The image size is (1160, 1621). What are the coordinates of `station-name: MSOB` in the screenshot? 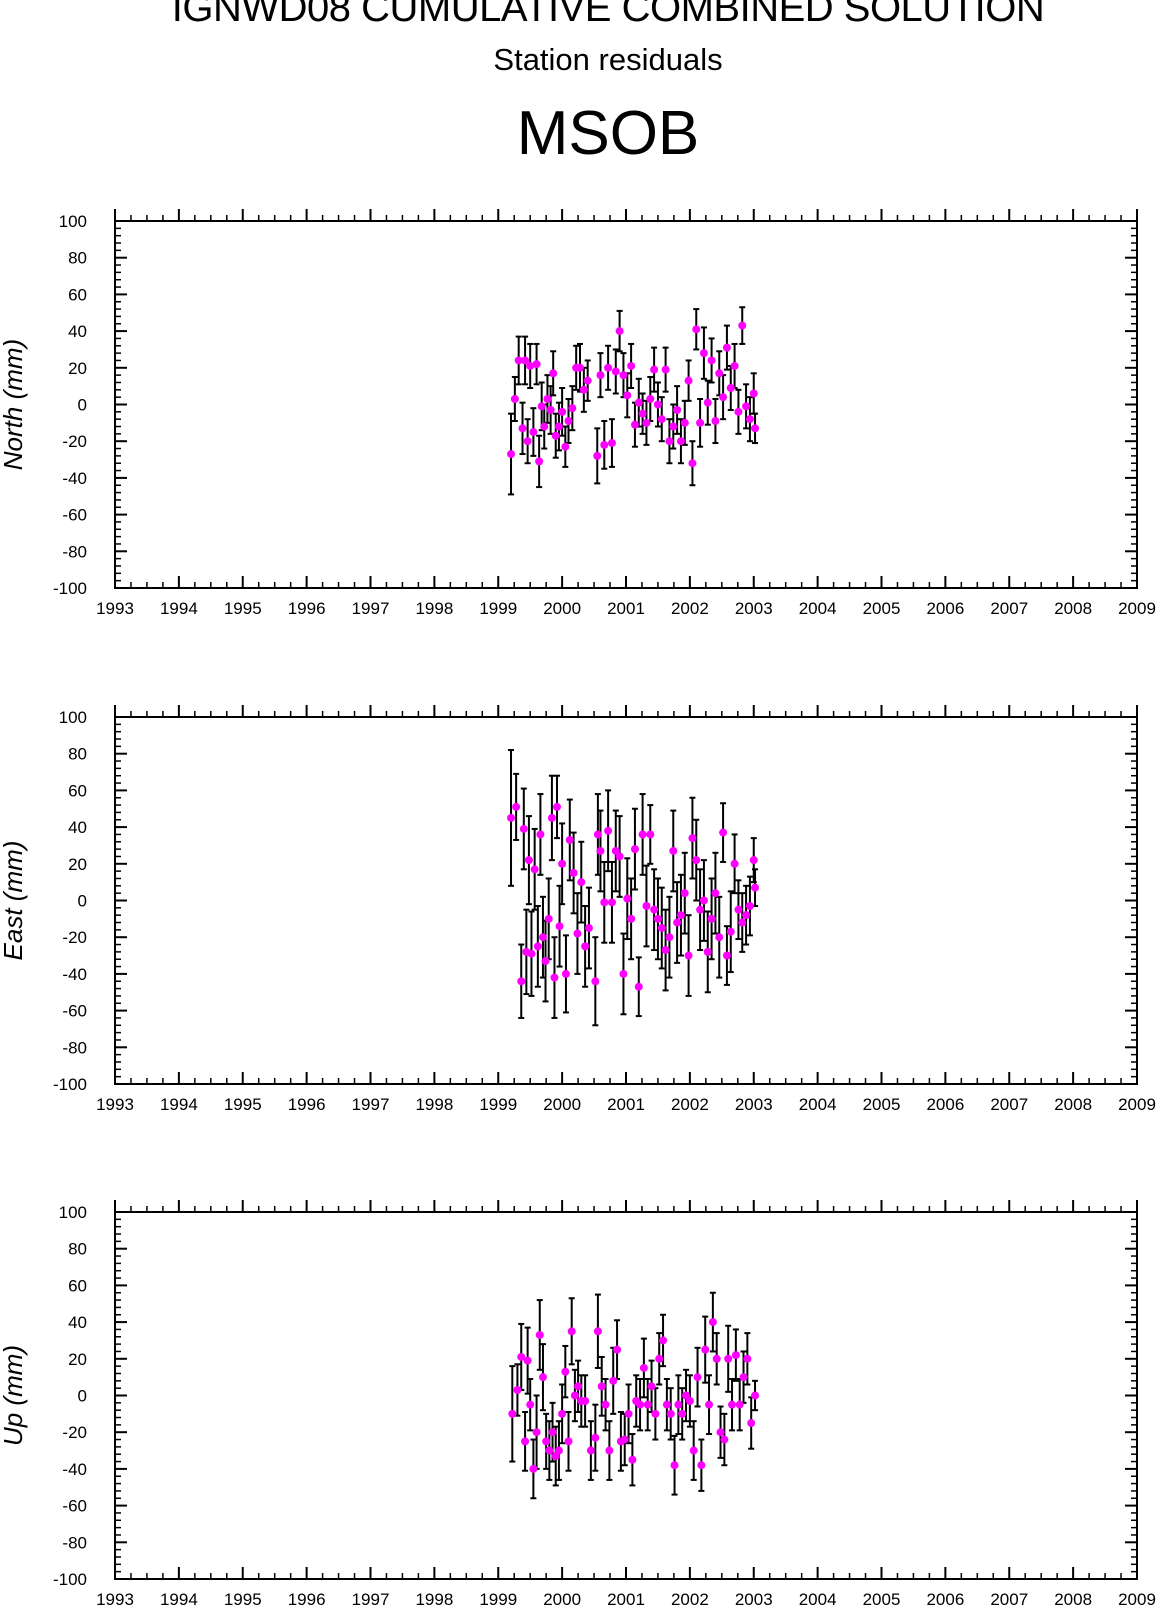 It's located at (608, 133).